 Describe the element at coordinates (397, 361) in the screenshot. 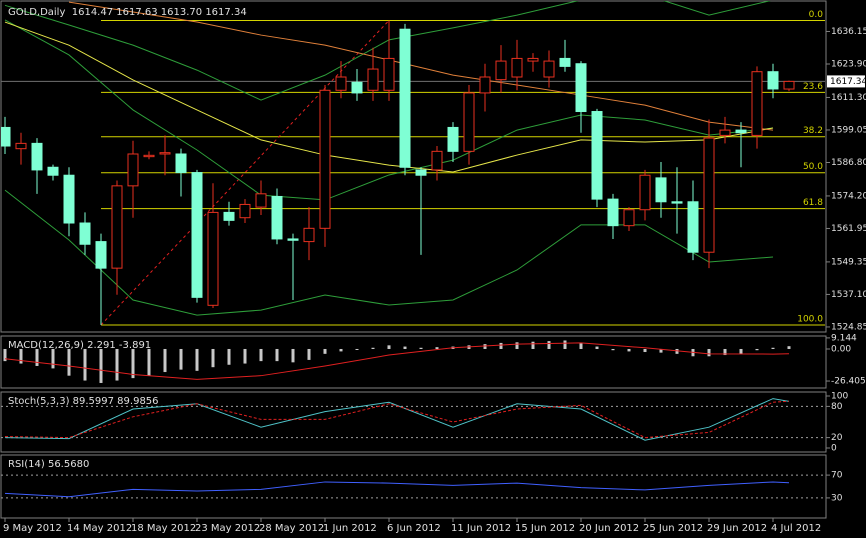

I see `macd-signal` at that location.